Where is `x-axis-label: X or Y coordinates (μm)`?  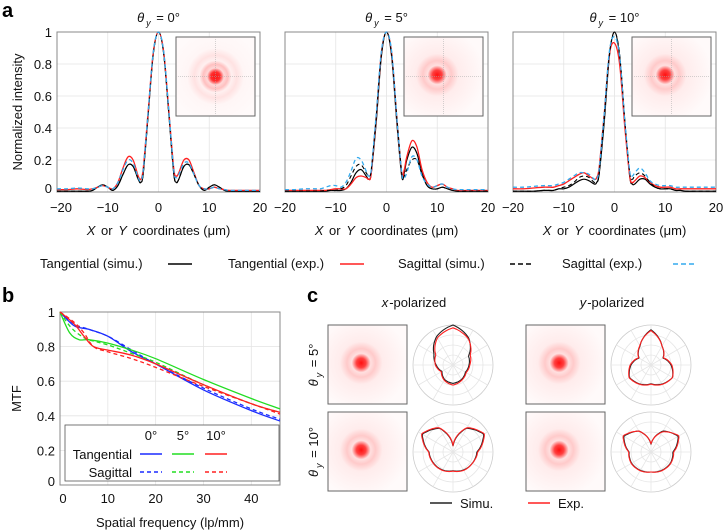 x-axis-label: X or Y coordinates (μm) is located at coordinates (614, 230).